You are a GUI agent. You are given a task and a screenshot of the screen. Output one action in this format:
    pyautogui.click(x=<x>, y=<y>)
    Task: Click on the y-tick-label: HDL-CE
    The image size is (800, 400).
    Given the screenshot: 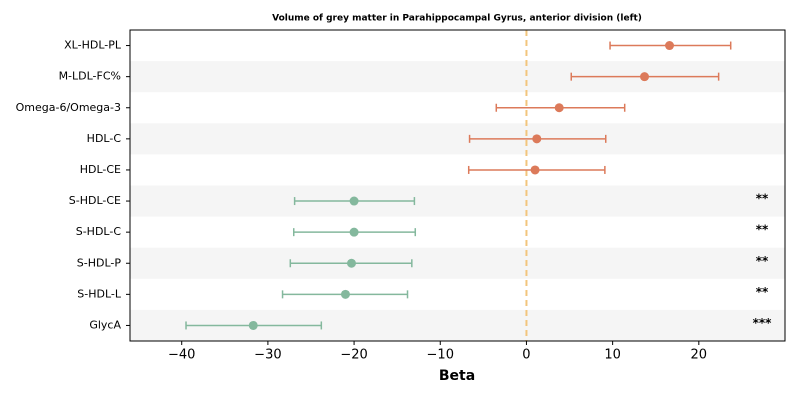 What is the action you would take?
    pyautogui.click(x=100, y=169)
    